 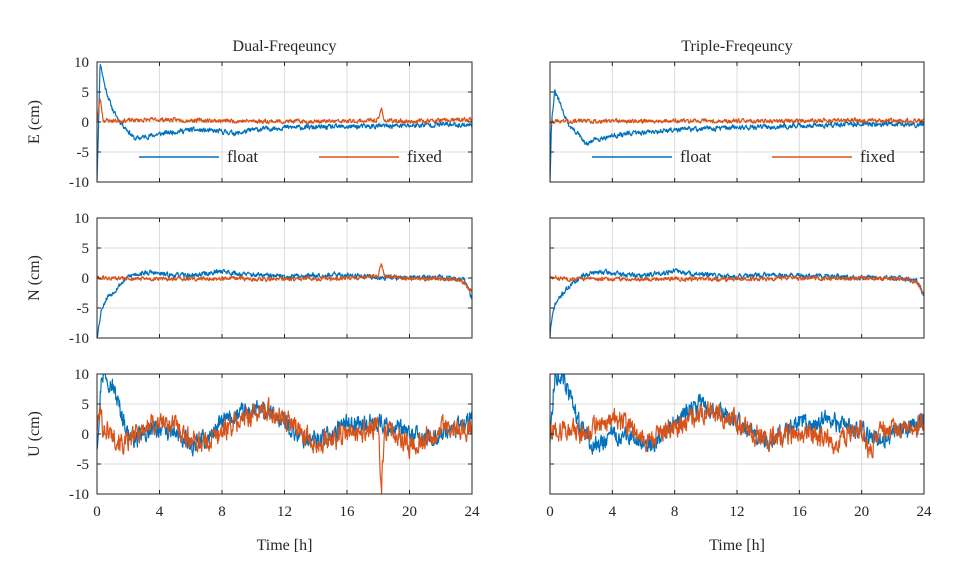 What do you see at coordinates (34, 434) in the screenshot?
I see `y-axis-label: U (cm)` at bounding box center [34, 434].